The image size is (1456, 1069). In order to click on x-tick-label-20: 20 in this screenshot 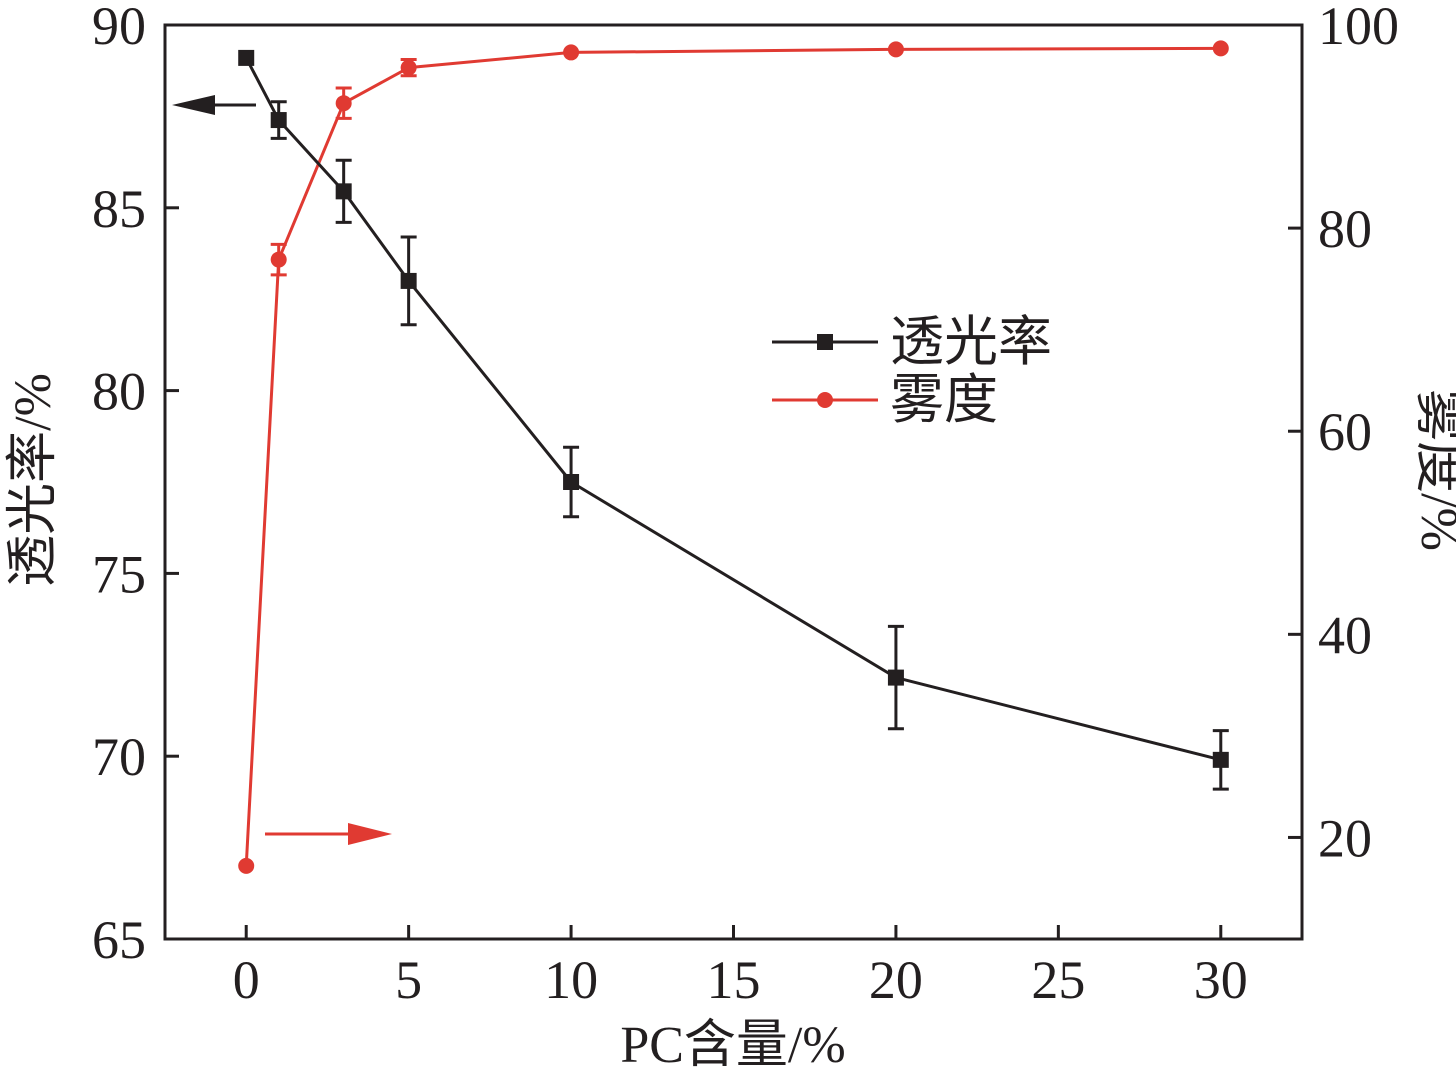, I will do `click(896, 980)`.